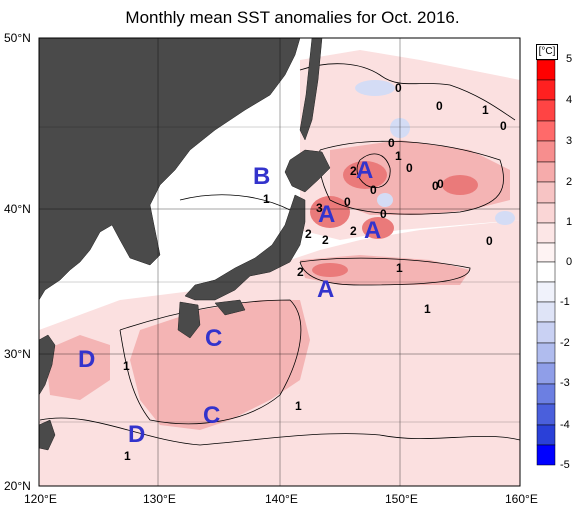  What do you see at coordinates (569, 59) in the screenshot?
I see `colorbar-tick: 5` at bounding box center [569, 59].